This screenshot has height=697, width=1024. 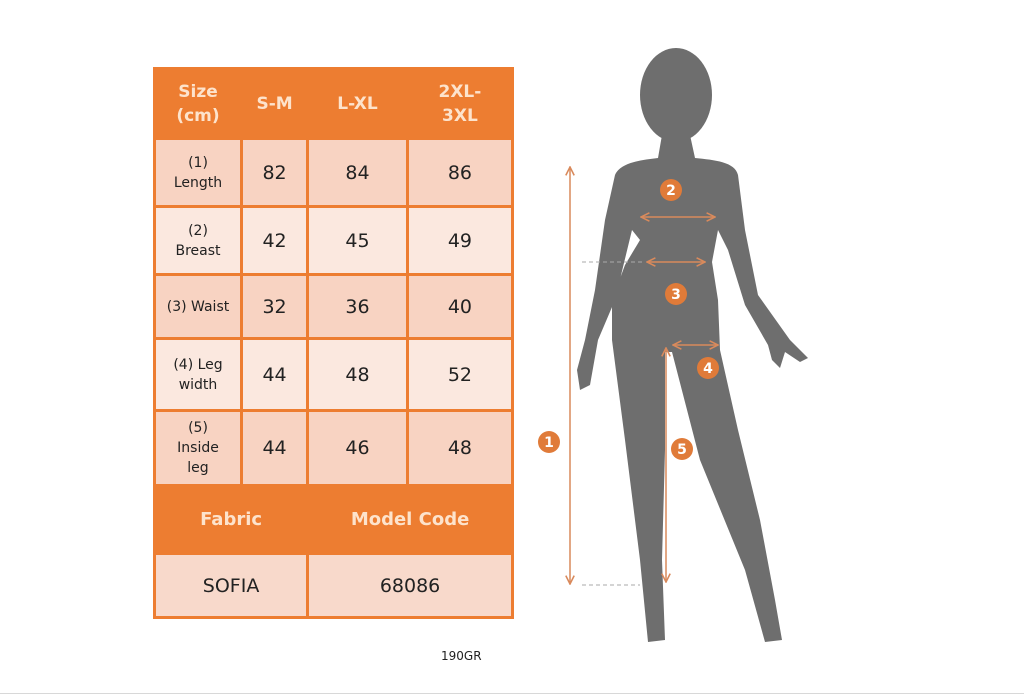 I want to click on cell: 84, so click(x=357, y=172).